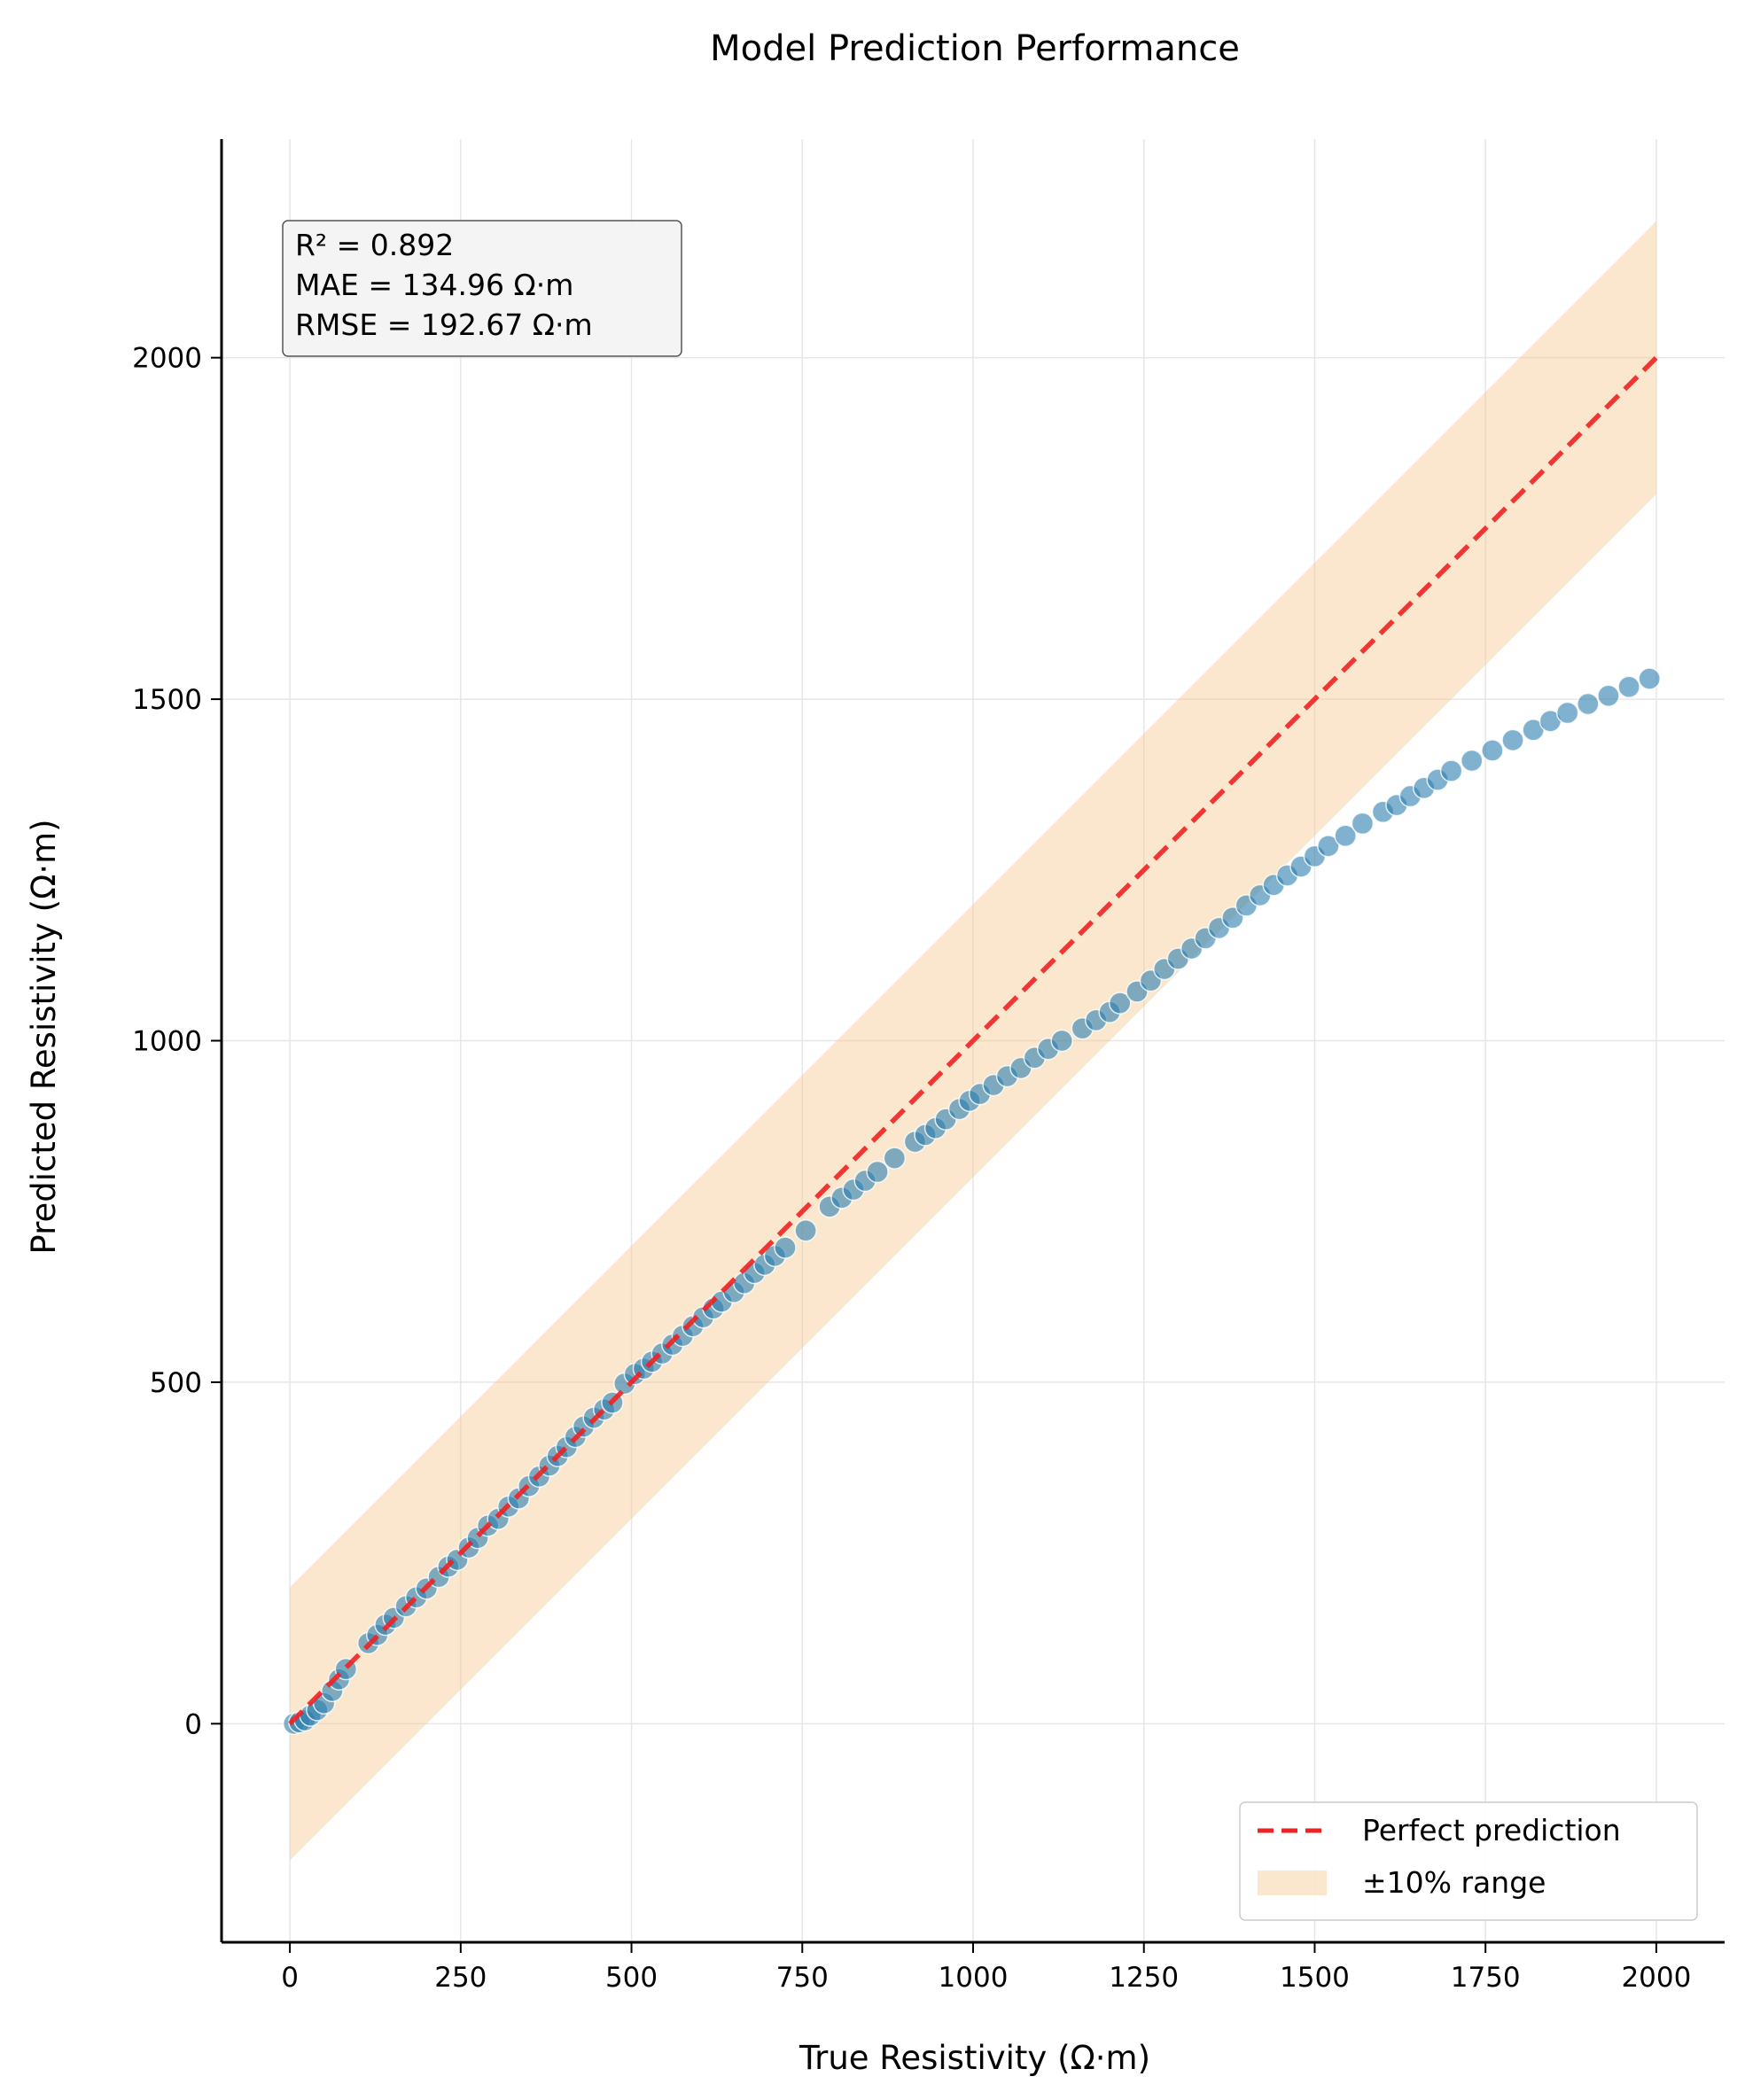 This screenshot has height=2100, width=1745. I want to click on stats-box-frame, so click(482, 288).